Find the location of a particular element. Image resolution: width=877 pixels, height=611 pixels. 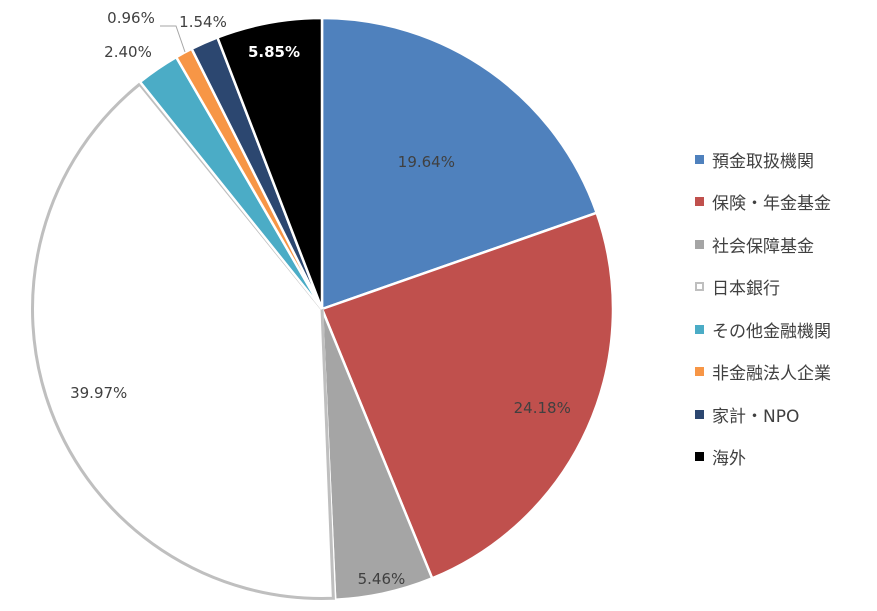

legend-label: 日本銀行 is located at coordinates (746, 289).